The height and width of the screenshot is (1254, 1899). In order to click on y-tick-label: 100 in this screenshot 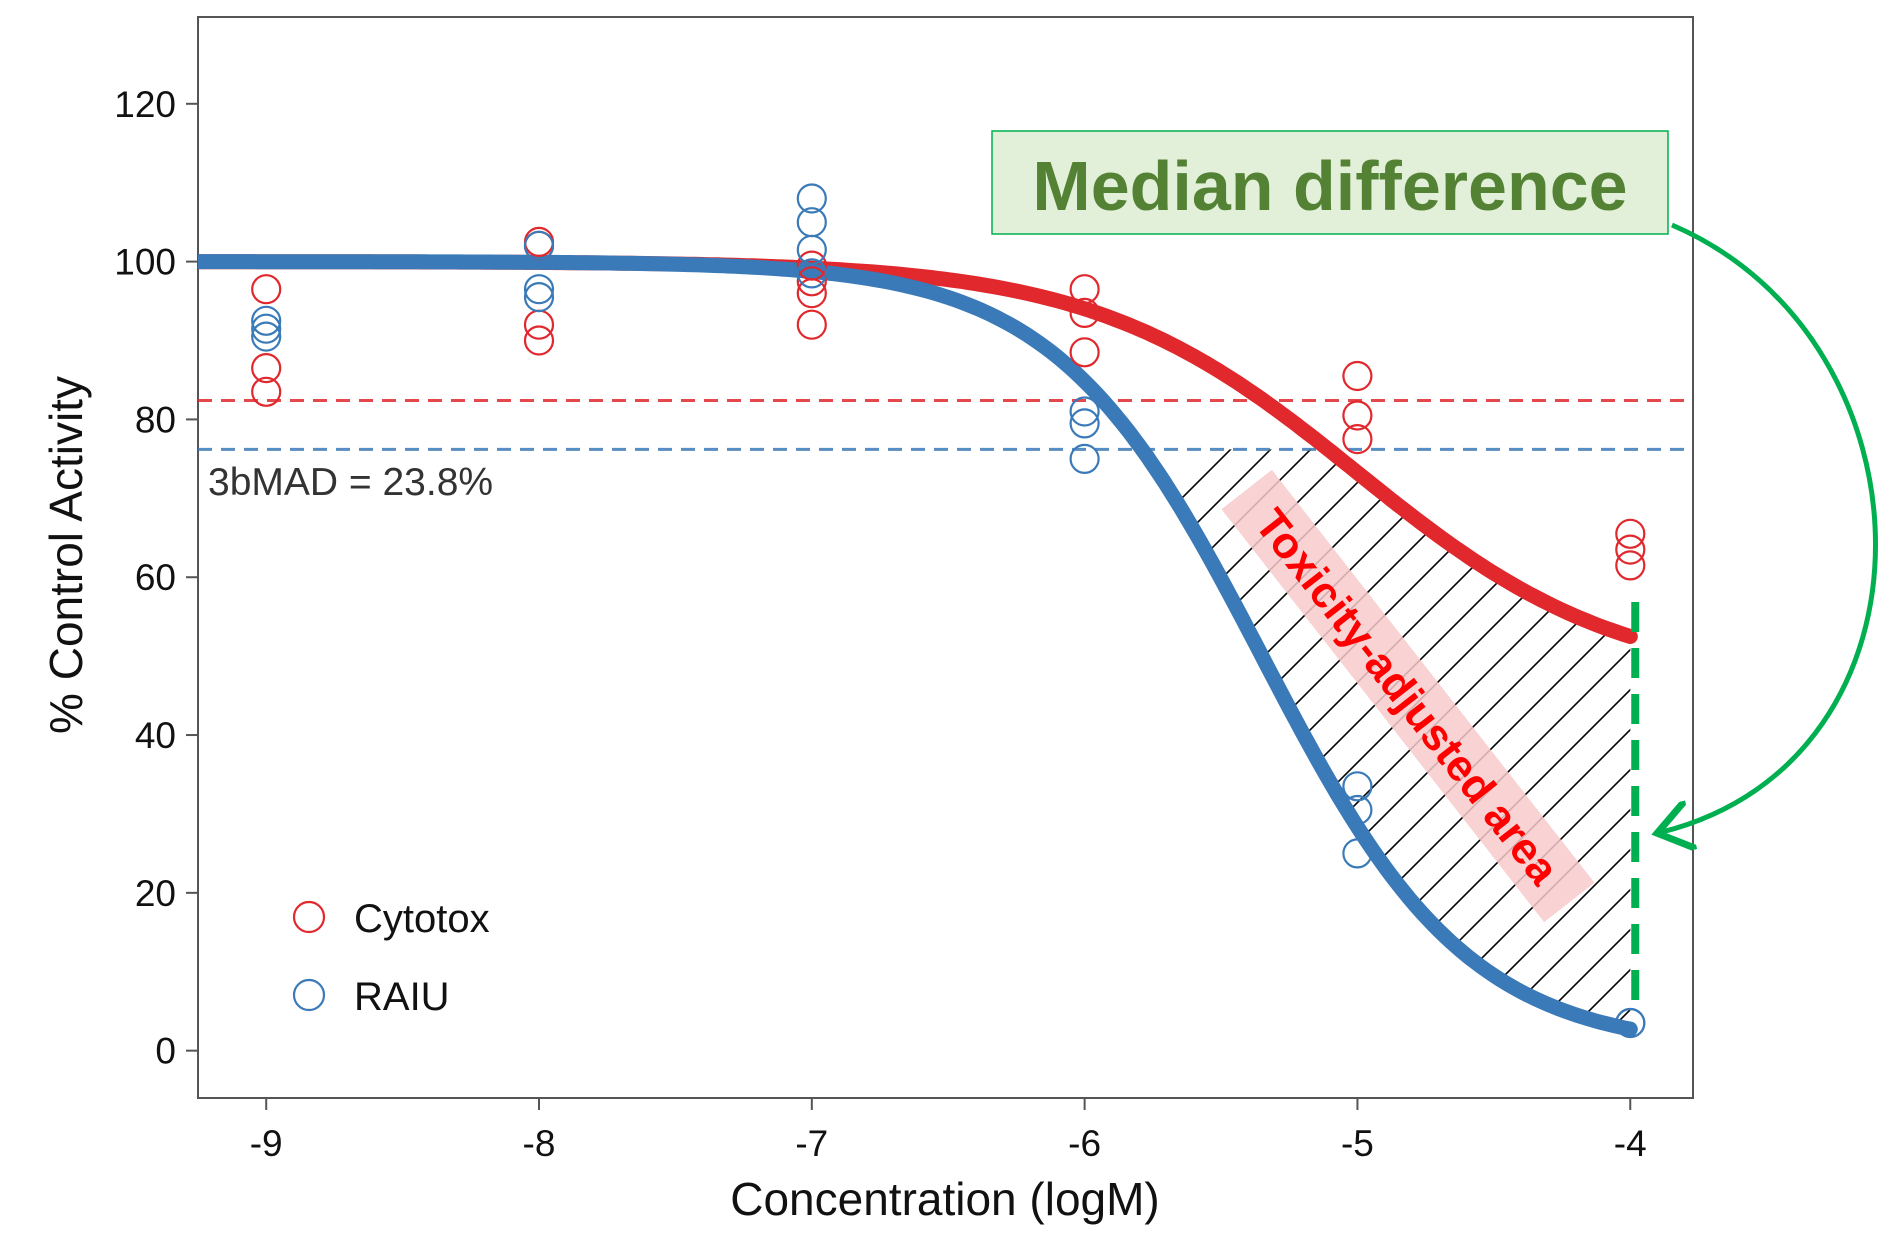, I will do `click(145, 262)`.